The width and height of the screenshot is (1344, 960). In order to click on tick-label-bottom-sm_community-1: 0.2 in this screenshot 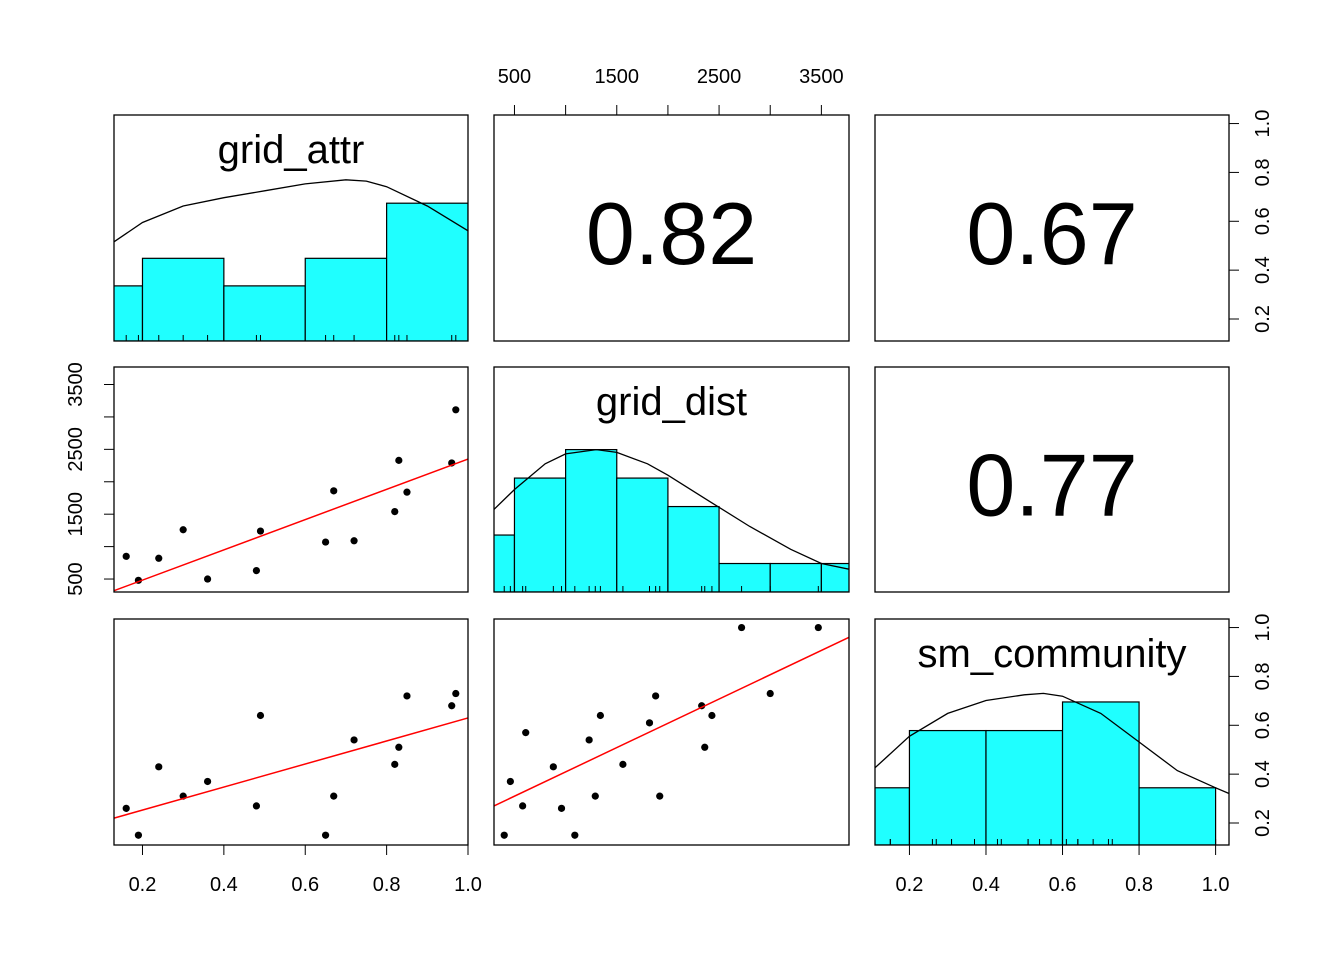, I will do `click(910, 885)`.